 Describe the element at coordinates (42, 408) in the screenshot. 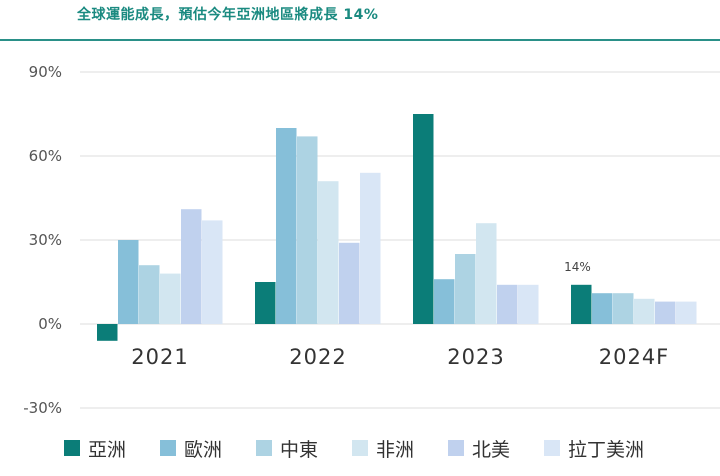

I see `y-tick-label: -30%` at that location.